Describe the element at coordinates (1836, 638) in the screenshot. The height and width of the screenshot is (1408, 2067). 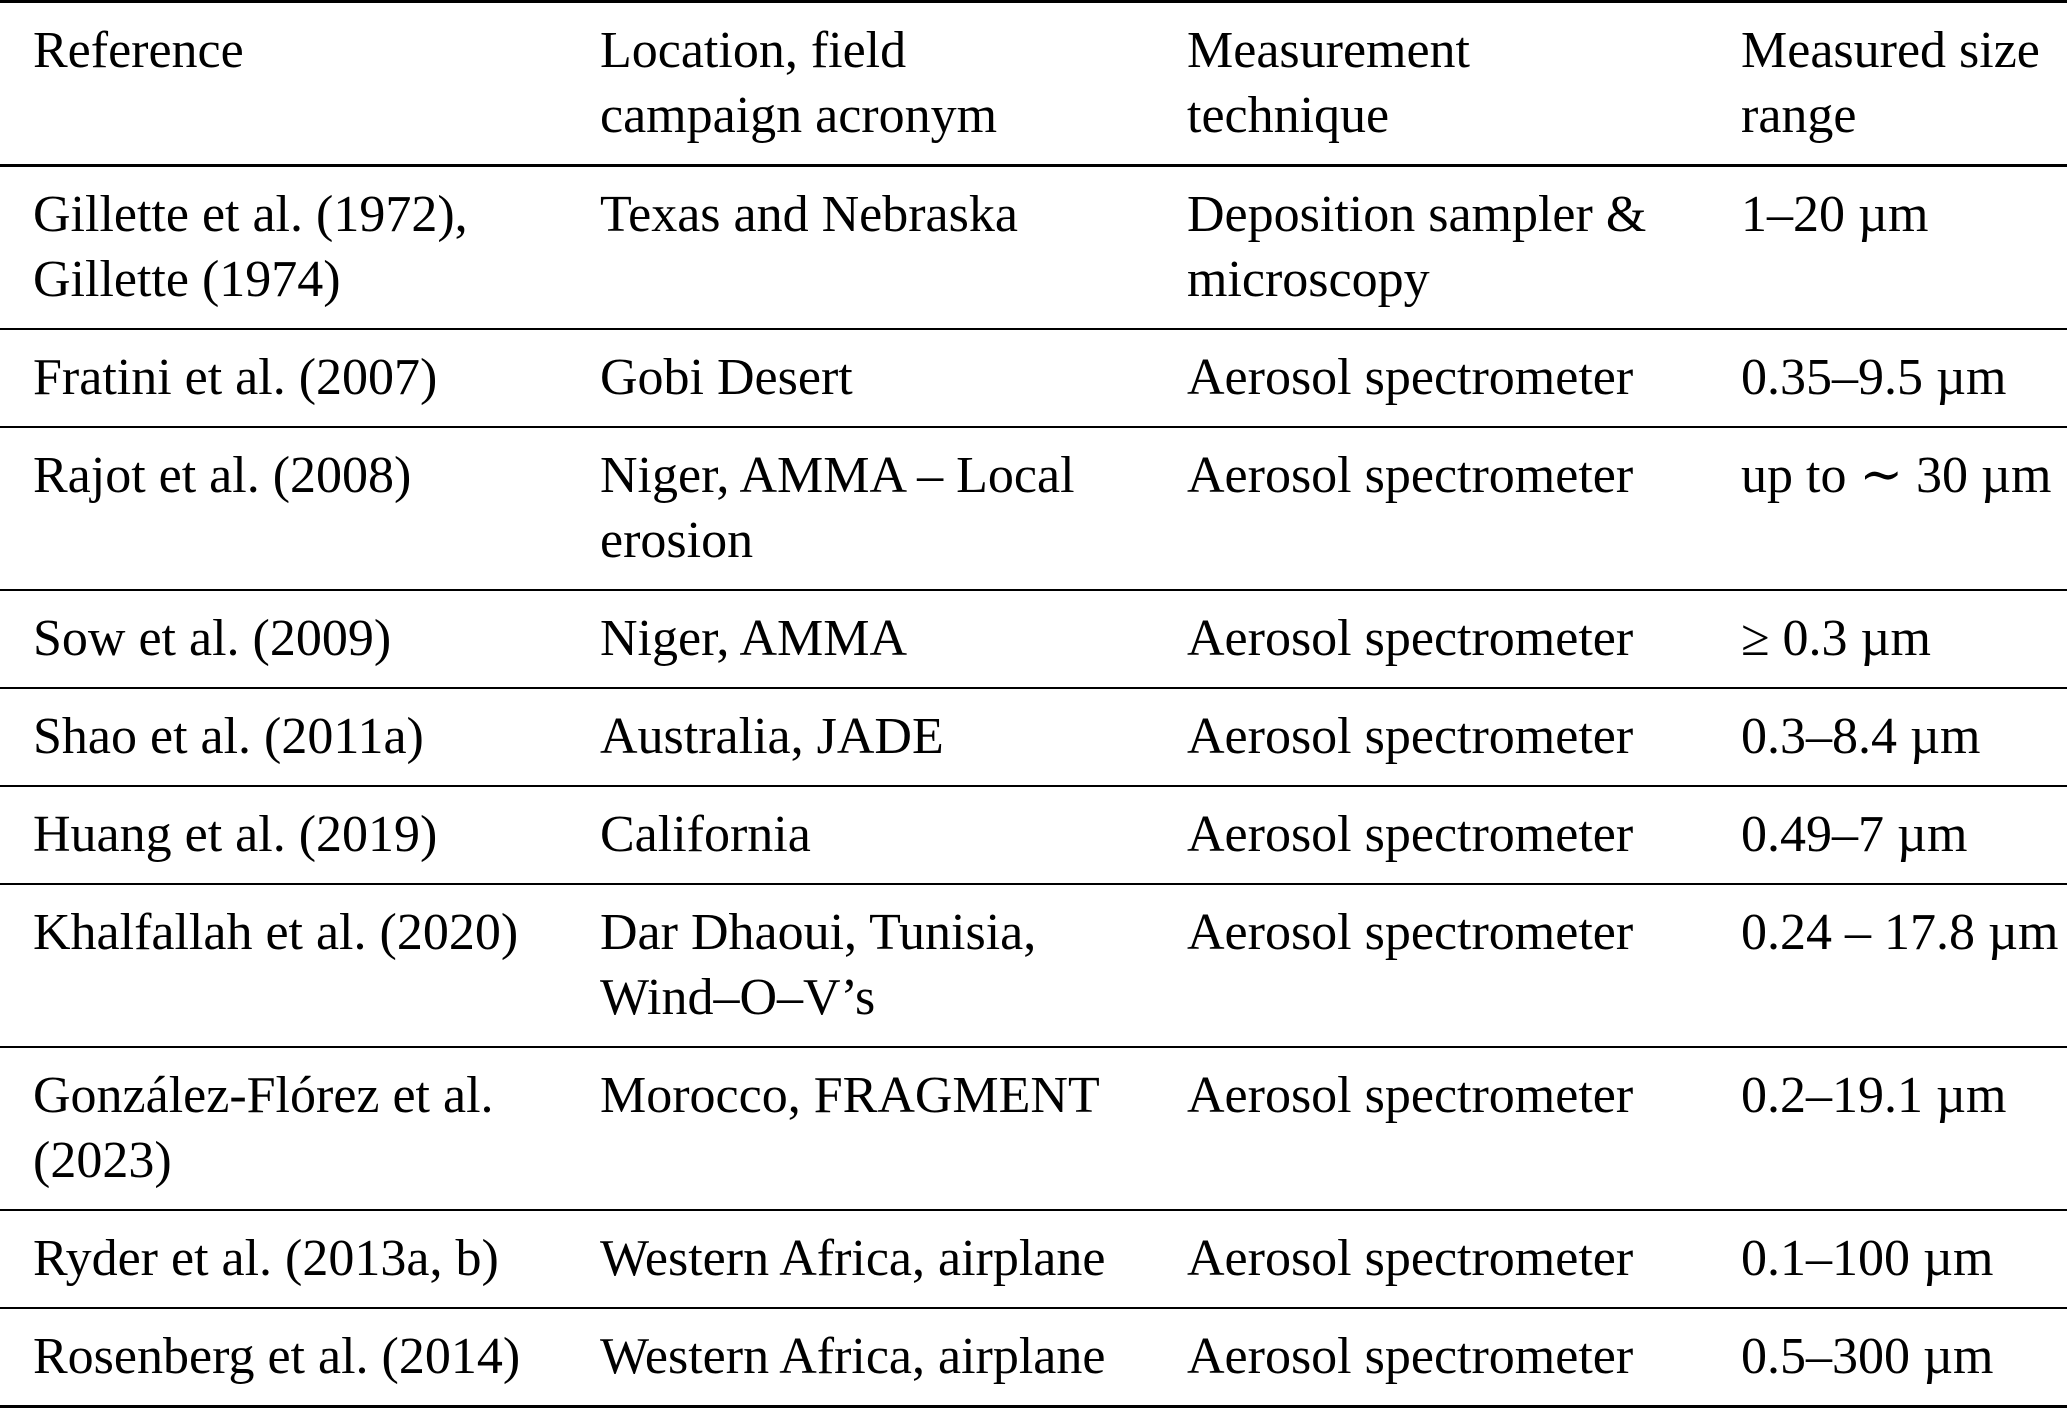
I see `cell-size-range: ≥ 0.3 µm` at that location.